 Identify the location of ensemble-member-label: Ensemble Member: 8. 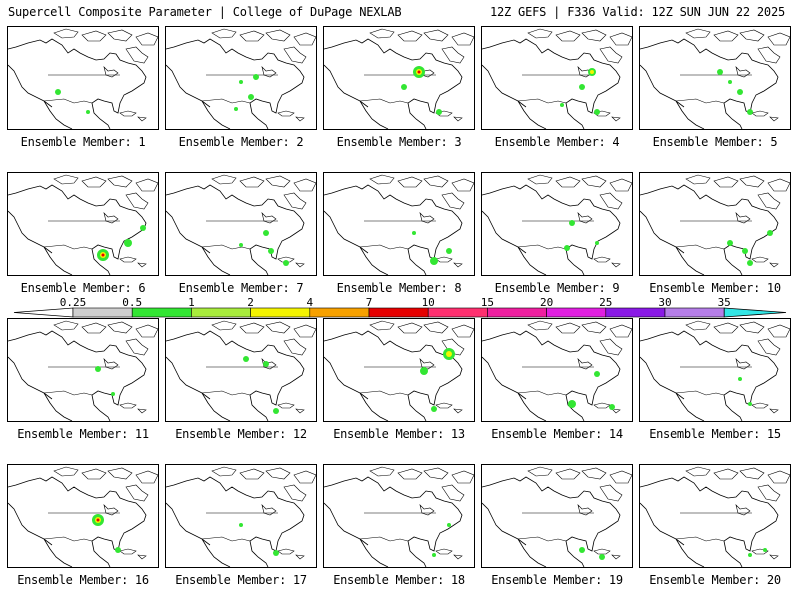
(399, 288).